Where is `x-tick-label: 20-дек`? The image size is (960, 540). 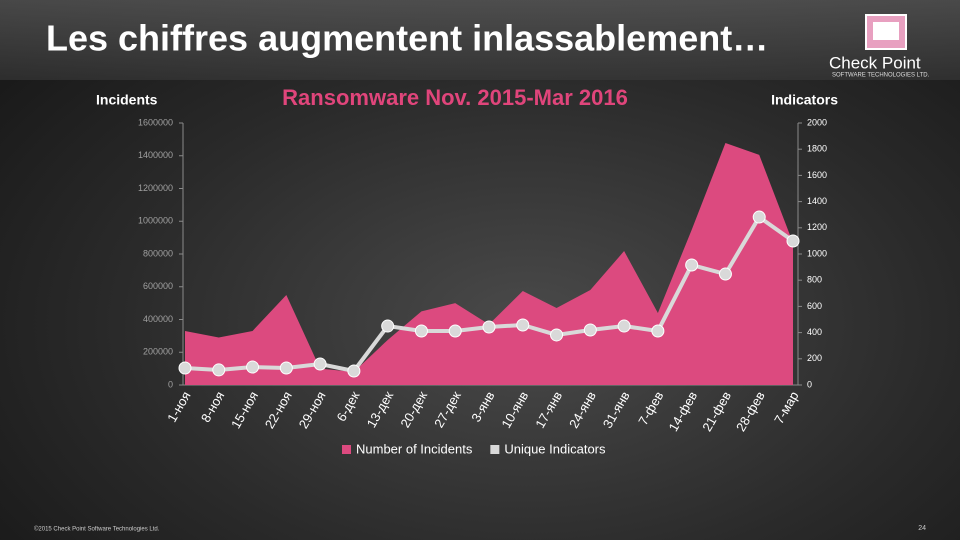 x-tick-label: 20-дек is located at coordinates (413, 409).